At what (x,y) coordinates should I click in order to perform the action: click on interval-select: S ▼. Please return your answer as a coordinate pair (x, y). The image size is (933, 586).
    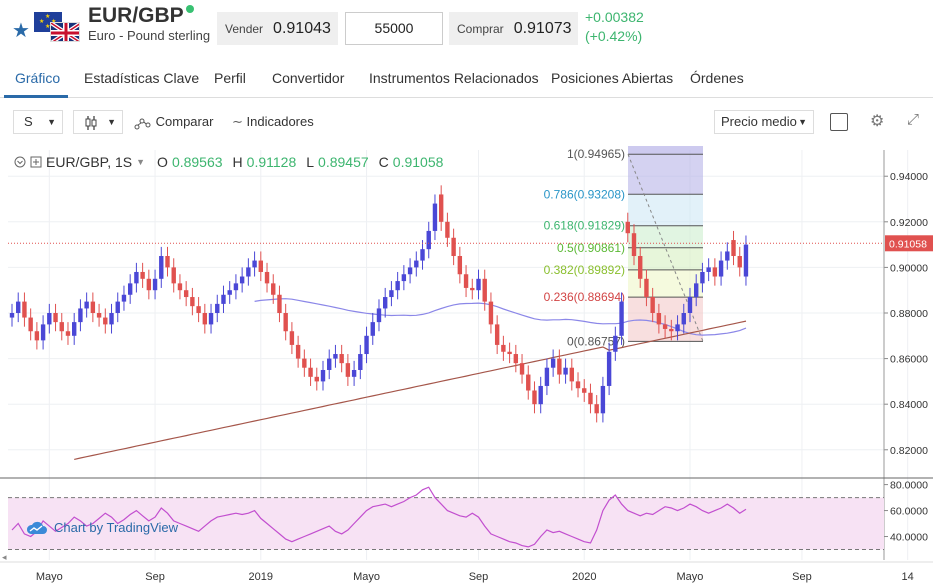
    Looking at the image, I should click on (38, 122).